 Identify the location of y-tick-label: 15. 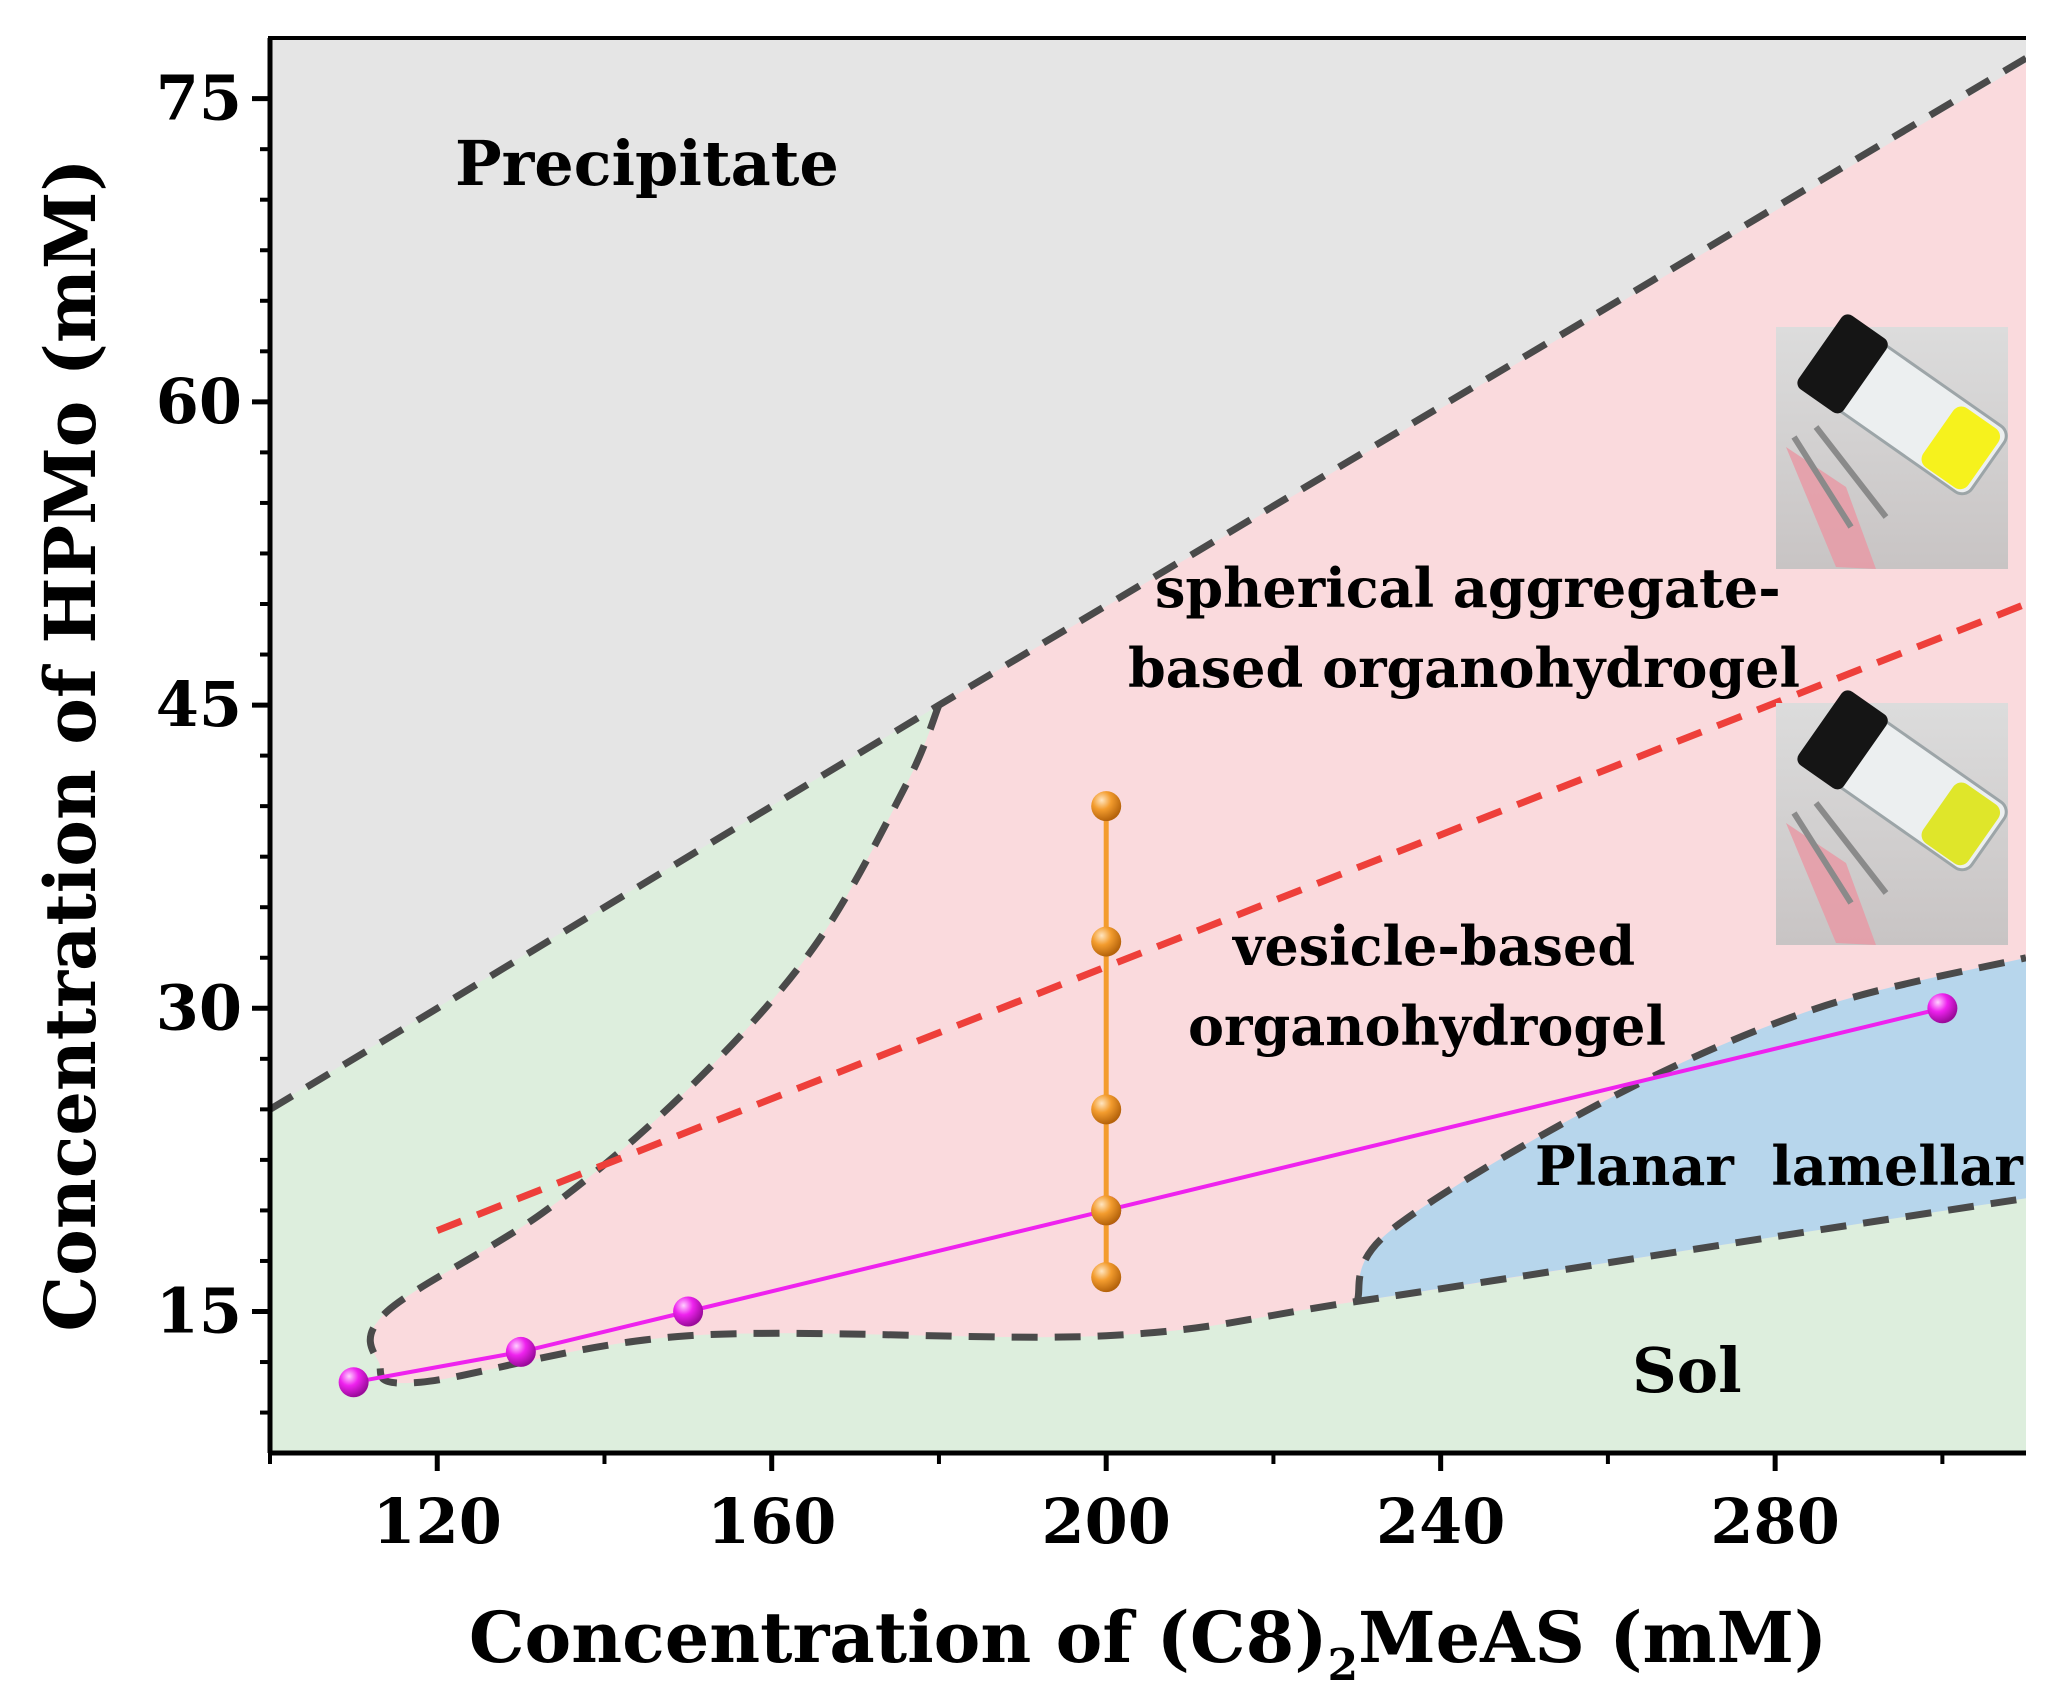
(199, 1311).